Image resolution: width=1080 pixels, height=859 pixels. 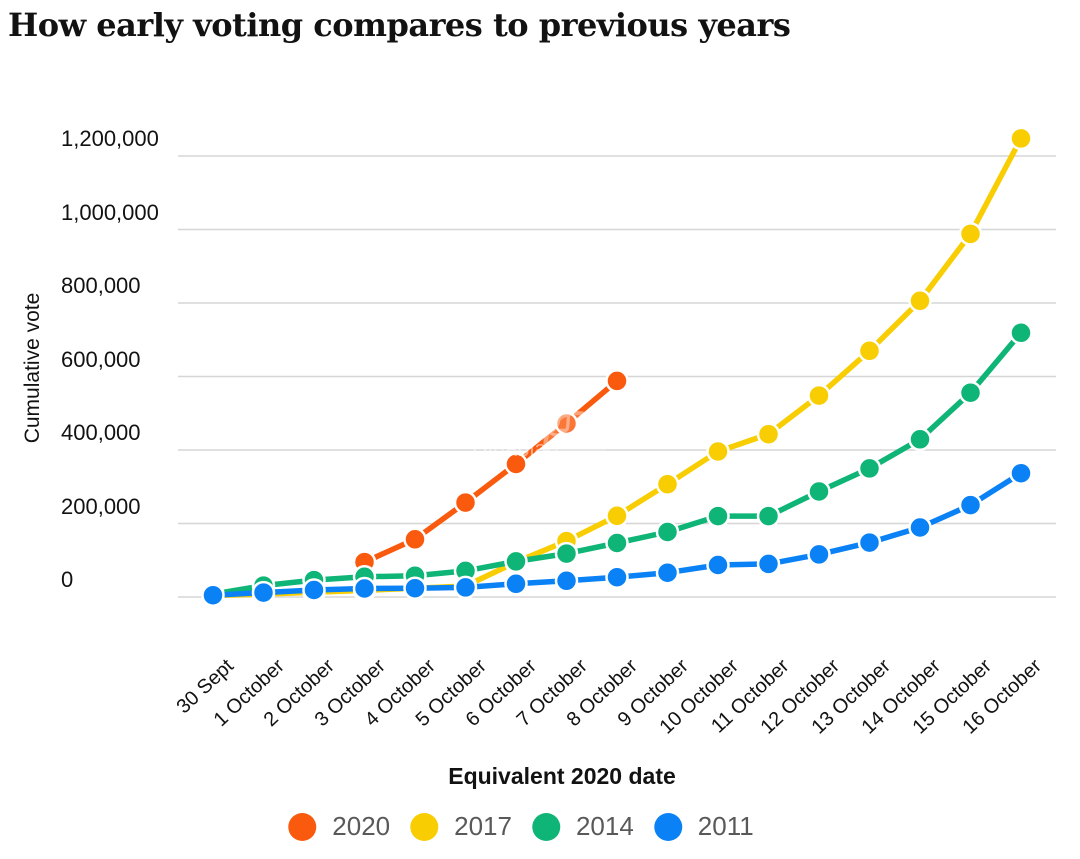 What do you see at coordinates (521, 826) in the screenshot?
I see `legend: 2020 2017 2014 2011` at bounding box center [521, 826].